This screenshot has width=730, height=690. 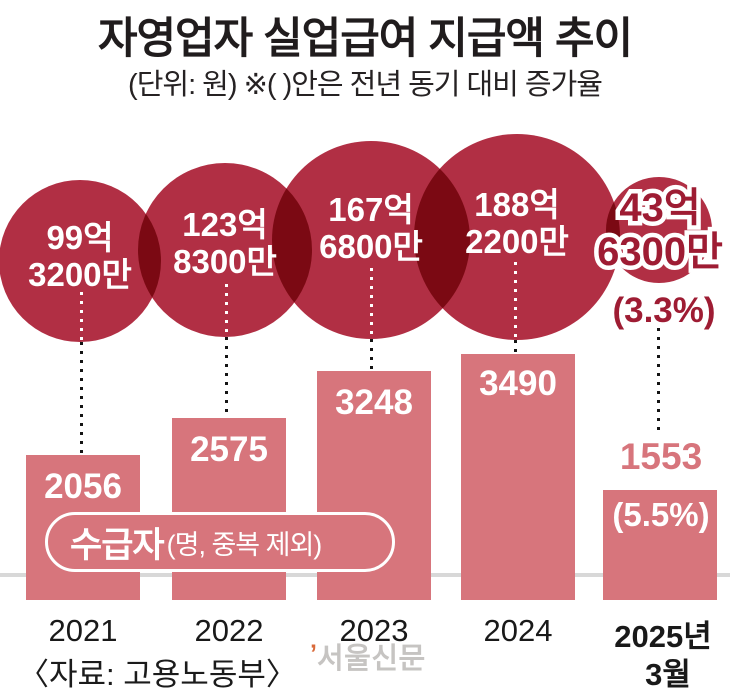 I want to click on recipients-growth-2025: (5.5%), so click(x=661, y=514).